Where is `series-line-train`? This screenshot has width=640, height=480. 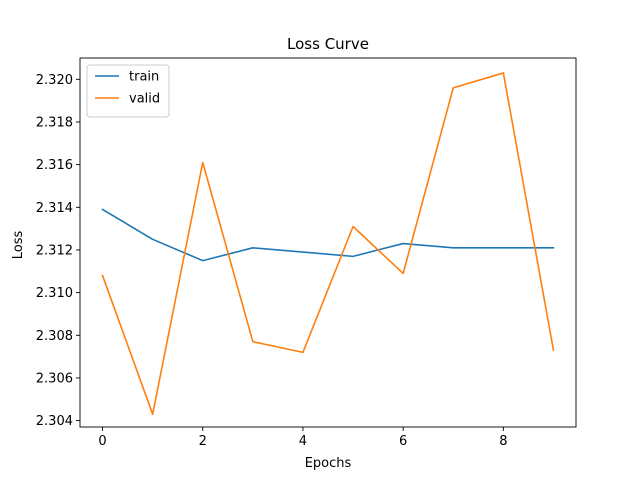 series-line-train is located at coordinates (328, 235).